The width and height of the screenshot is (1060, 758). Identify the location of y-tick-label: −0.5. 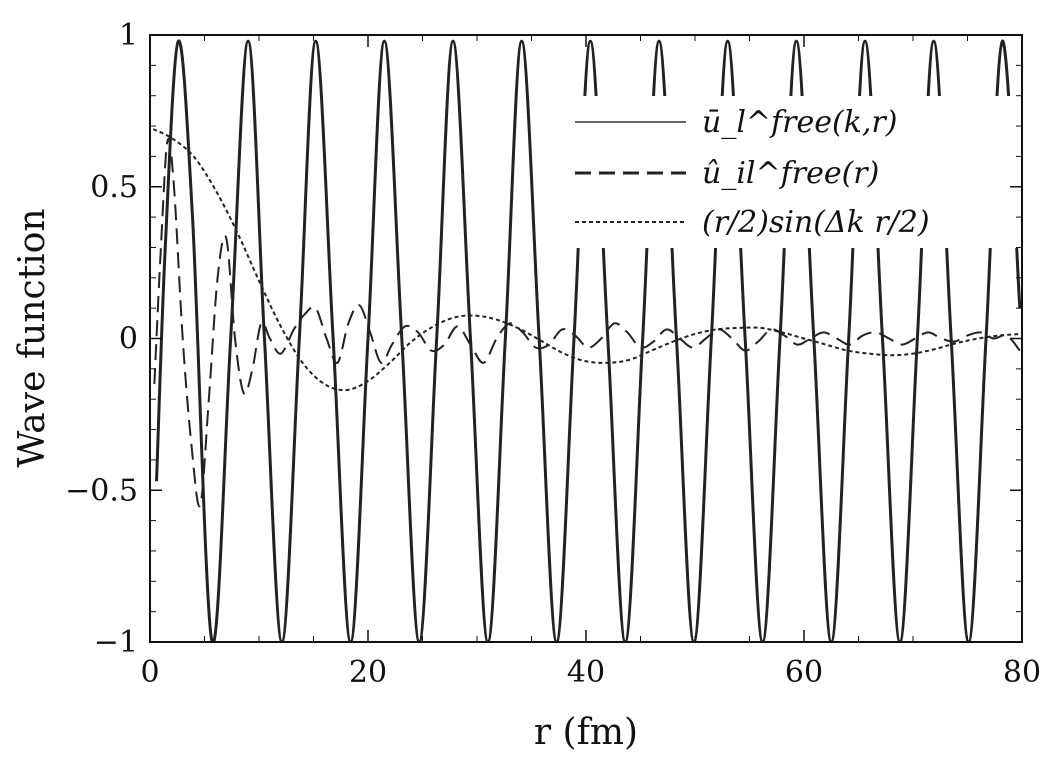
(101, 490).